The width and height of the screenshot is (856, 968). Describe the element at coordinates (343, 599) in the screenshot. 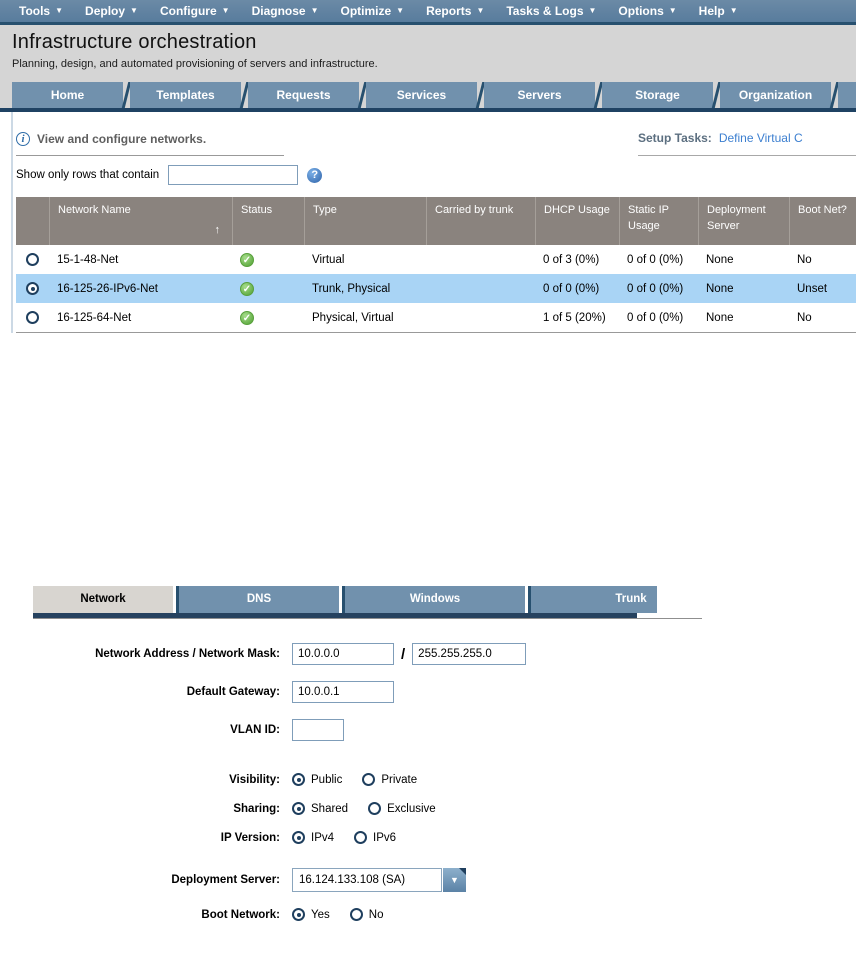

I see `detail-tab-separator` at that location.